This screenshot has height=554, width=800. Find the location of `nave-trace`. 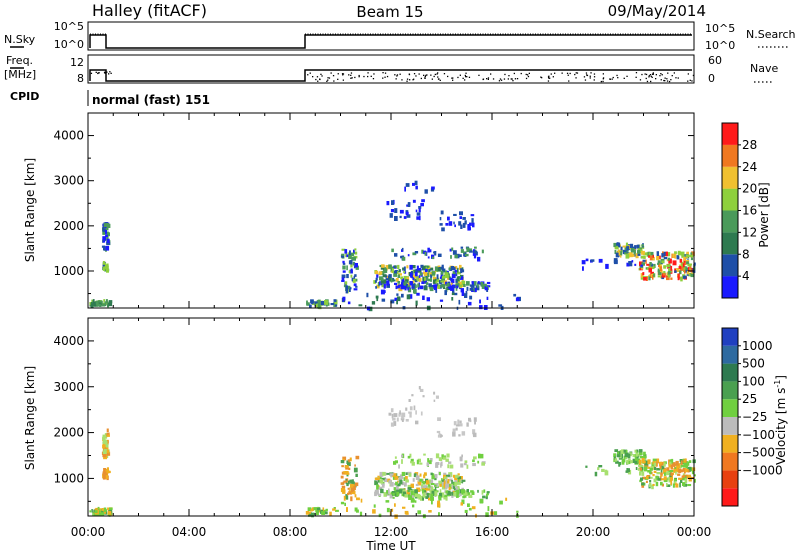

nave-trace is located at coordinates (392, 77).